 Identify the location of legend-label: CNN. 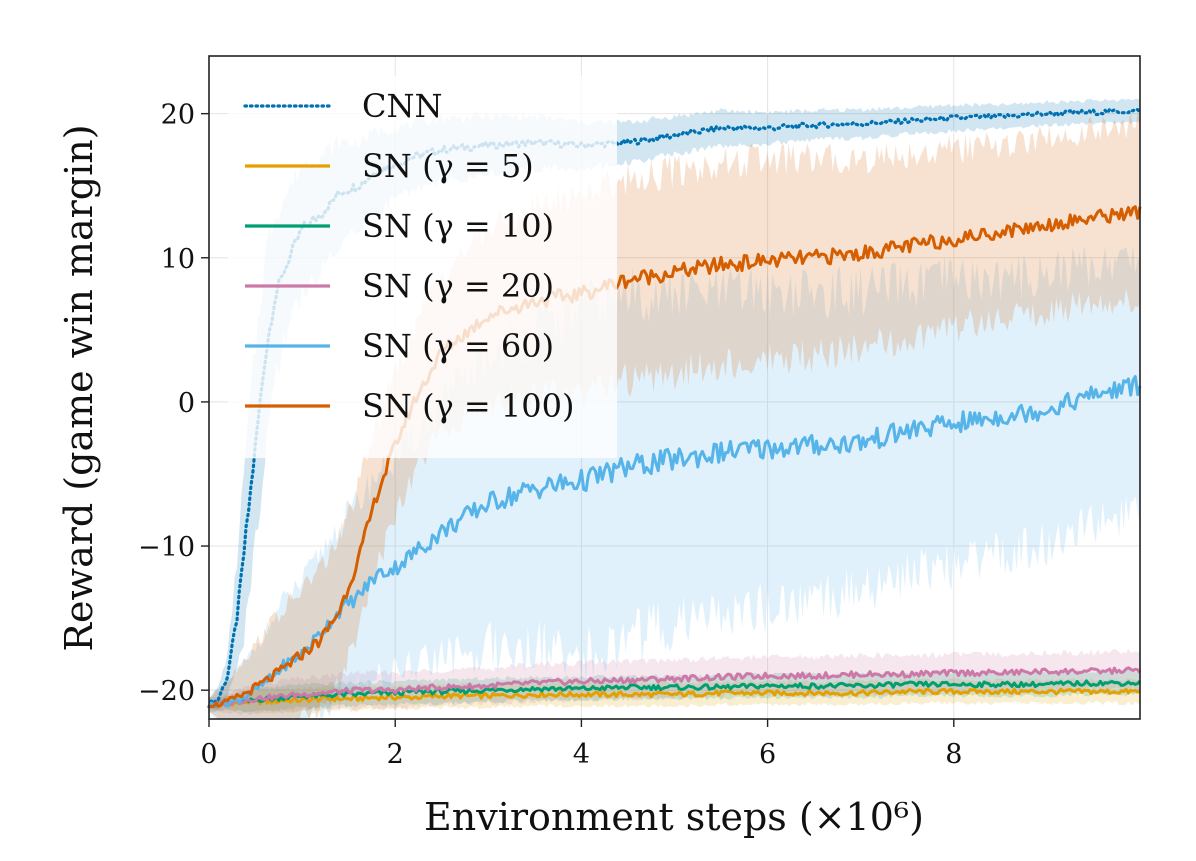
(402, 106).